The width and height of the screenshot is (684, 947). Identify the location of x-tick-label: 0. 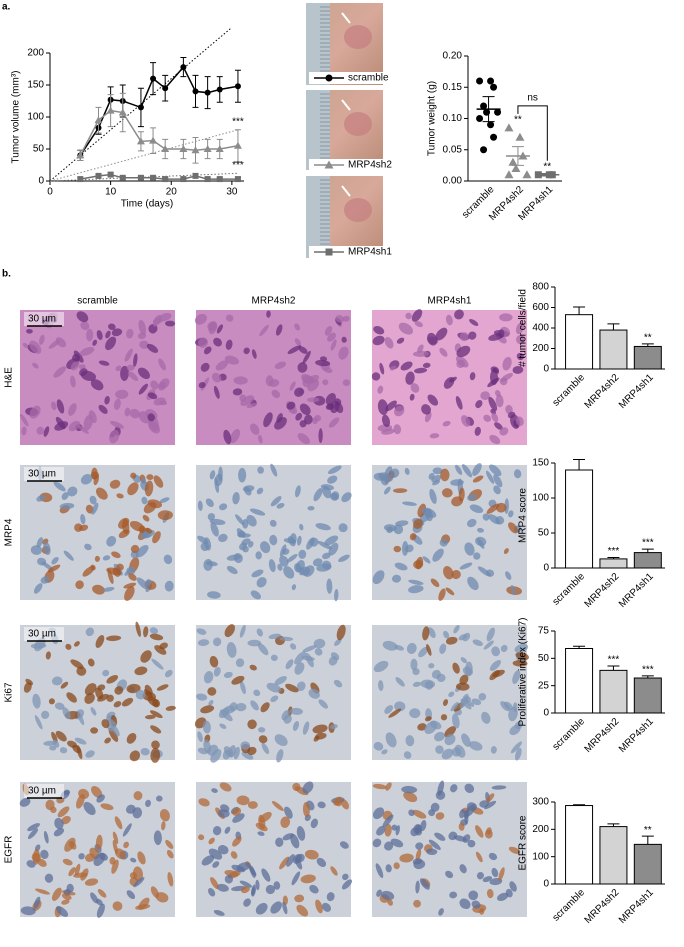
(50, 192).